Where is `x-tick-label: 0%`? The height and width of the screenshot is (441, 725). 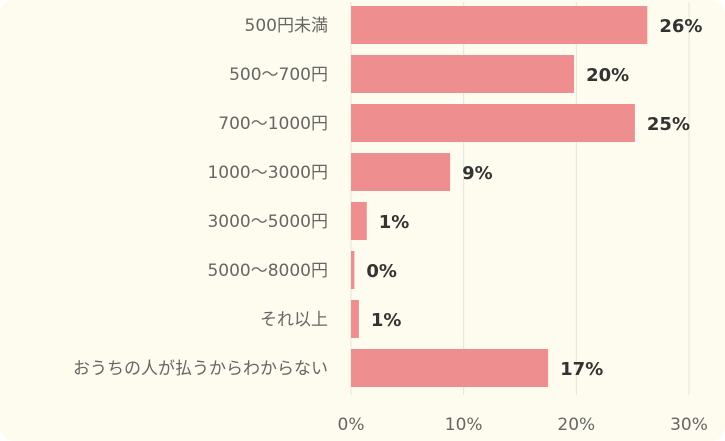
x-tick-label: 0% is located at coordinates (351, 425).